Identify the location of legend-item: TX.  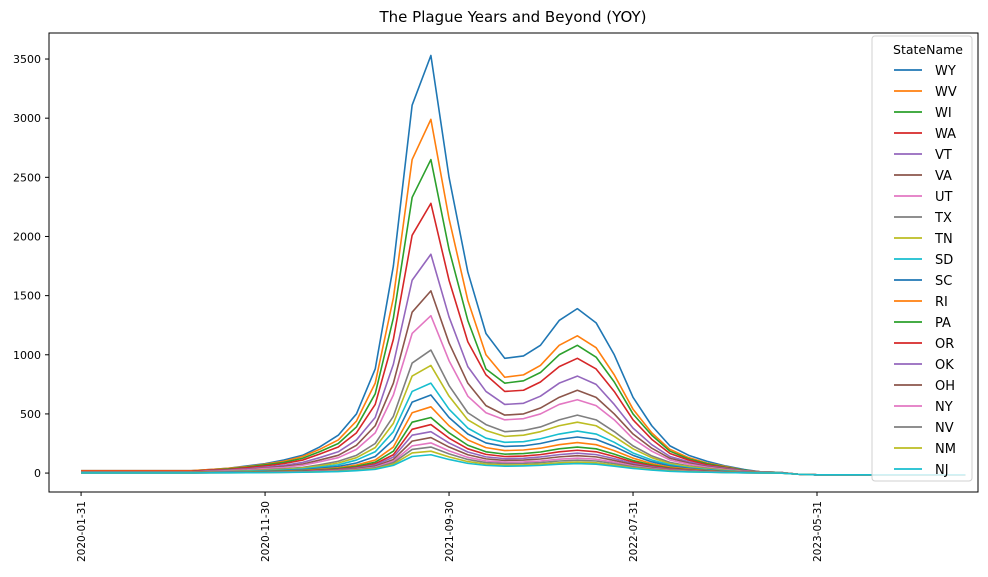
(923, 218).